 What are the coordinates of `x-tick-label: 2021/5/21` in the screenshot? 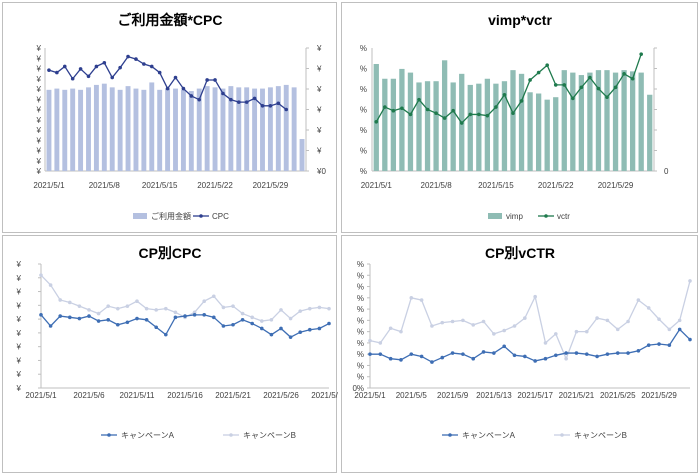 It's located at (233, 395).